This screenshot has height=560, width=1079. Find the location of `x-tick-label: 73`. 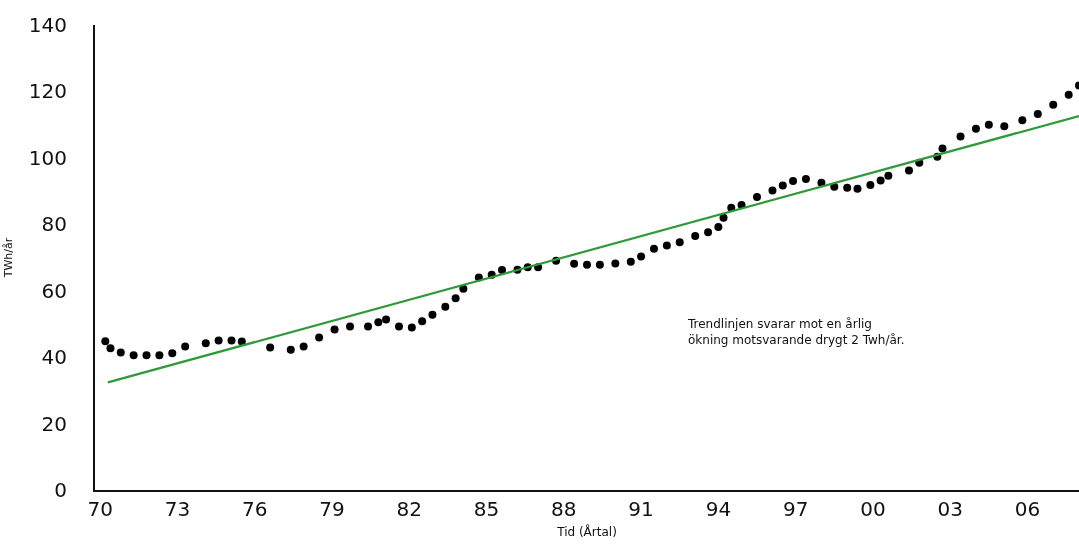

x-tick-label: 73 is located at coordinates (177, 509).